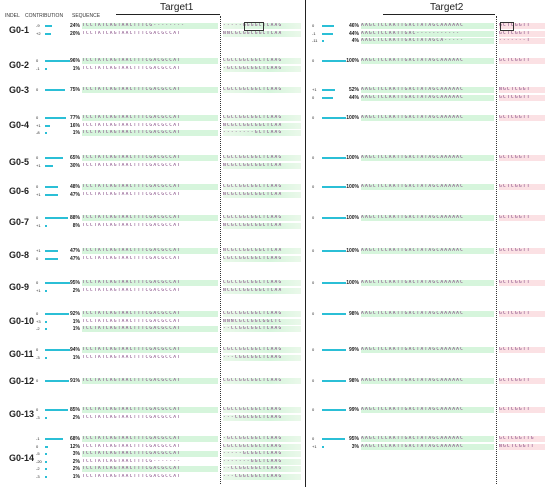 This screenshot has width=550, height=487. I want to click on contribution-header: CONTRIBUTION, so click(44, 16).